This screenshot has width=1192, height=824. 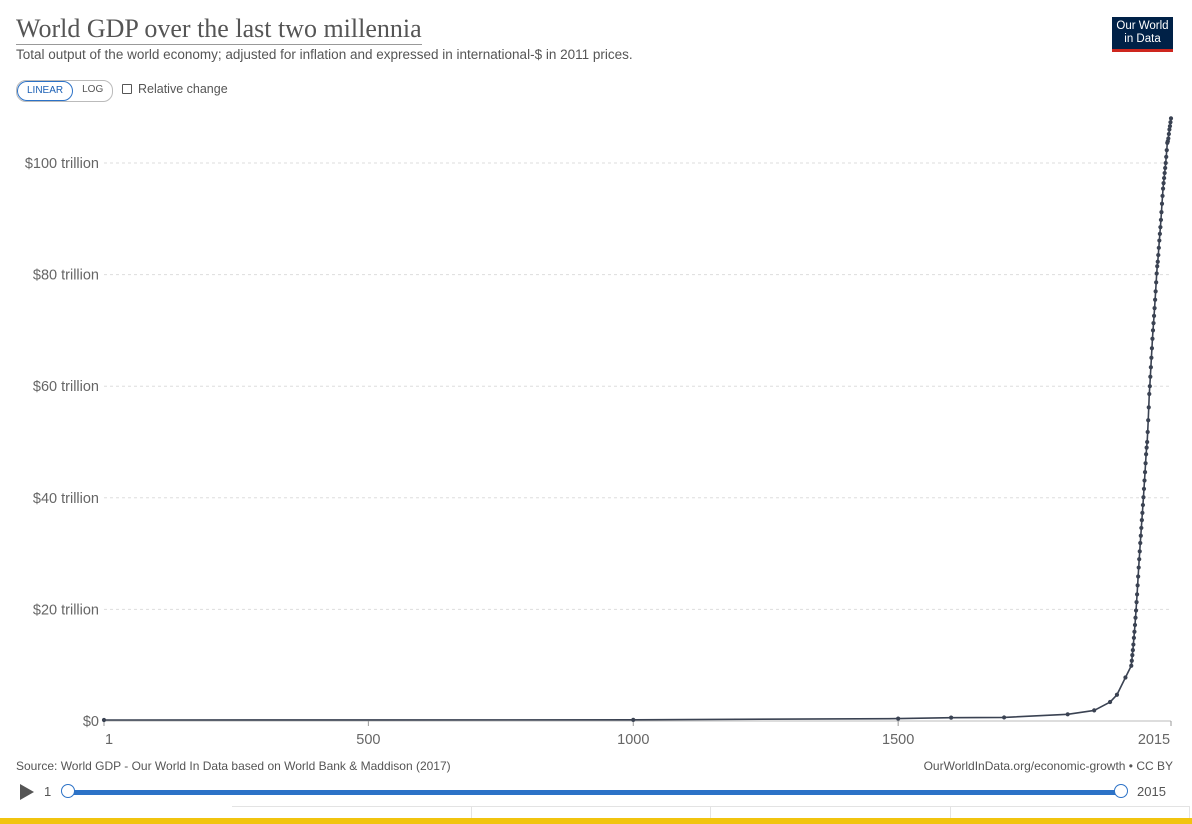 I want to click on data-point-1974, so click(x=1149, y=394).